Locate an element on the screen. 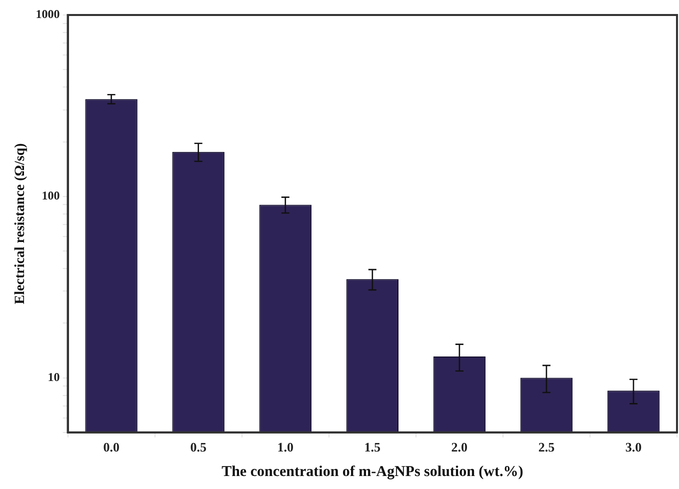 The height and width of the screenshot is (489, 679). y-tick-label: 100 is located at coordinates (51, 195).